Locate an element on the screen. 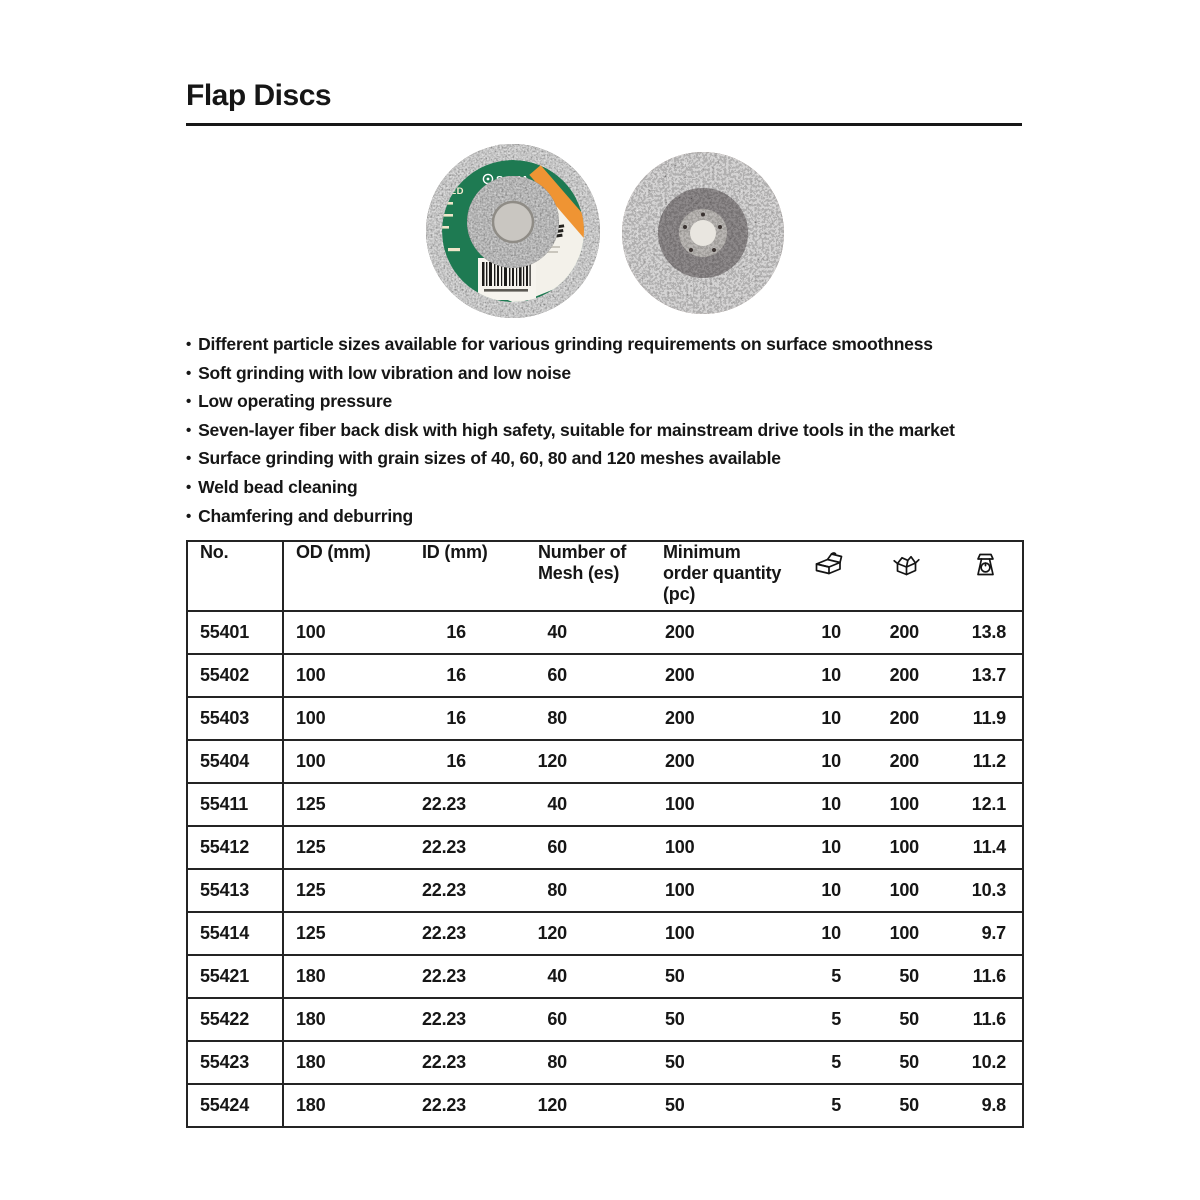  inner-box-icon is located at coordinates (829, 563).